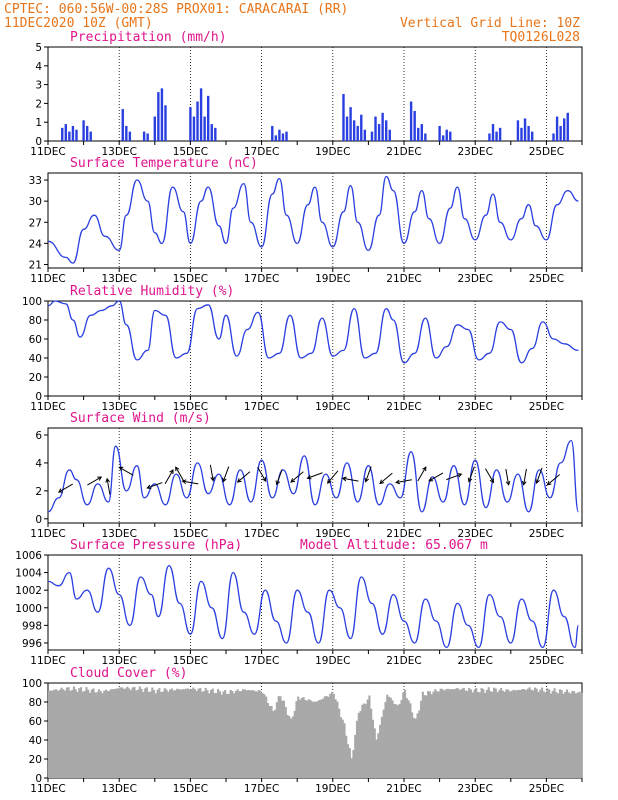  What do you see at coordinates (261, 407) in the screenshot?
I see `humidity-xtick-label: 17DEC` at bounding box center [261, 407].